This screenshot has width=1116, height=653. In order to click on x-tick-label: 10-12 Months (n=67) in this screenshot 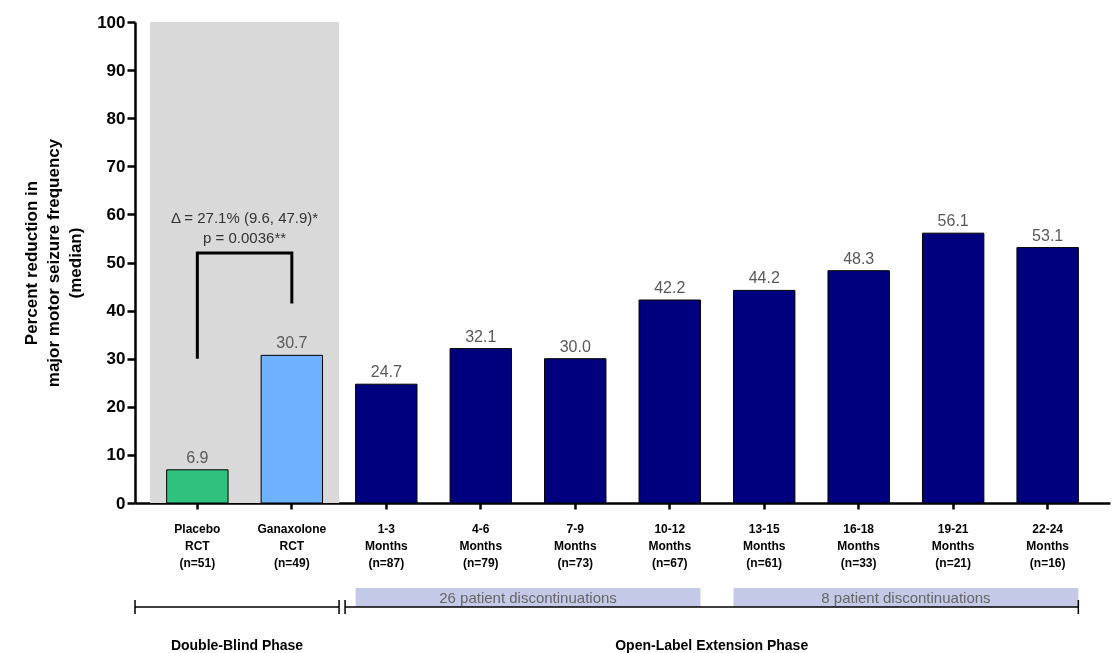, I will do `click(670, 545)`.